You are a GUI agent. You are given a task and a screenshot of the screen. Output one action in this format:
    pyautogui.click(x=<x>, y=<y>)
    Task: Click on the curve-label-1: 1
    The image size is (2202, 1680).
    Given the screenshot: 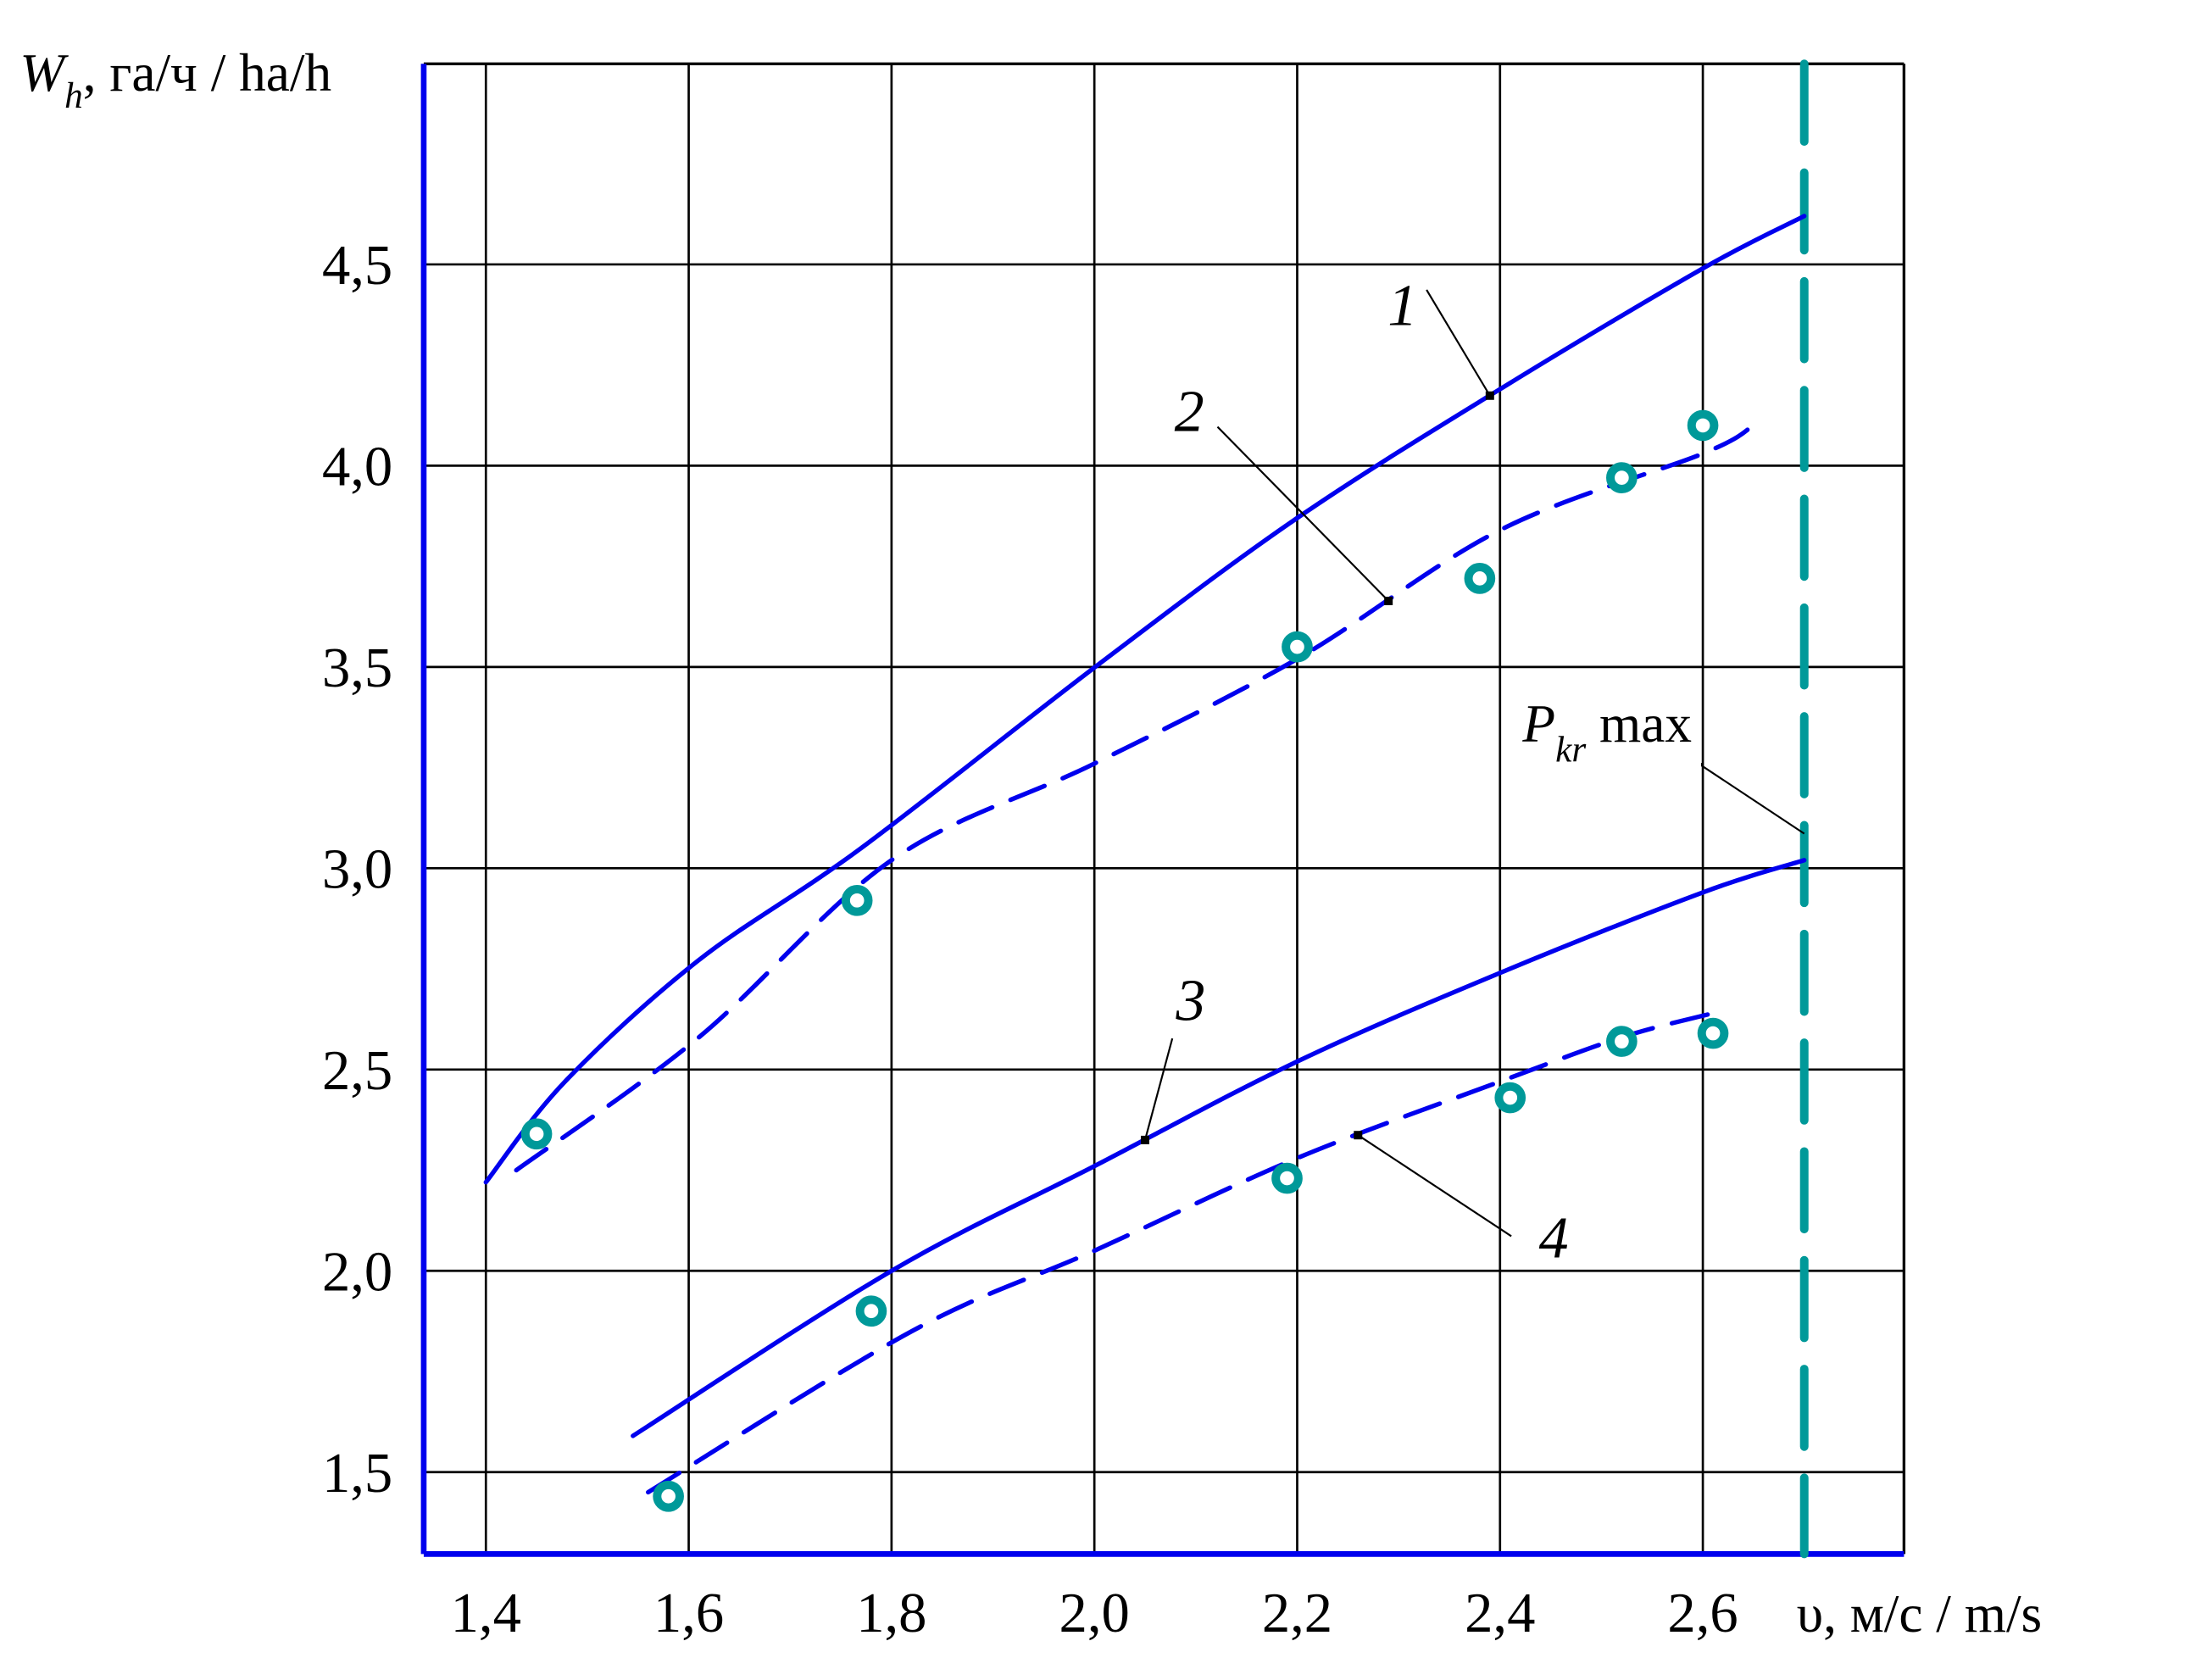 What is the action you would take?
    pyautogui.click(x=1402, y=306)
    